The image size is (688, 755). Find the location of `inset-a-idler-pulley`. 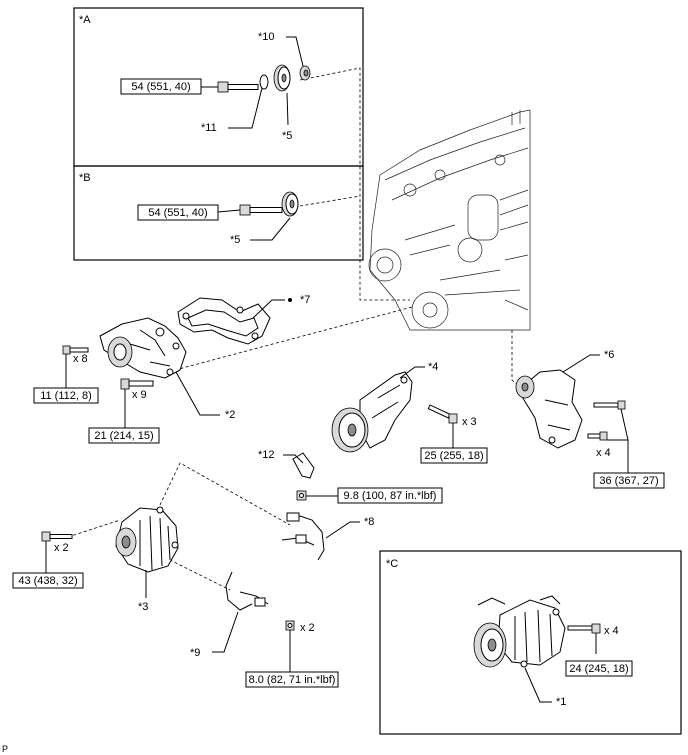

inset-a-idler-pulley is located at coordinates (282, 78).